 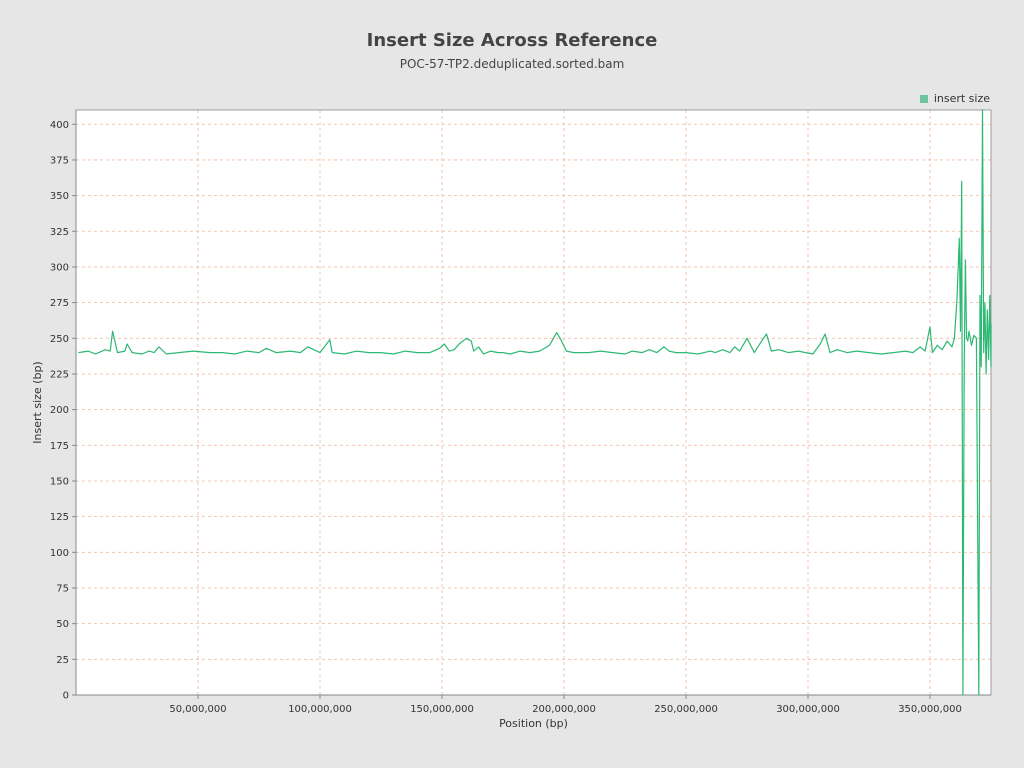 I want to click on legend: insert size, so click(x=954, y=98).